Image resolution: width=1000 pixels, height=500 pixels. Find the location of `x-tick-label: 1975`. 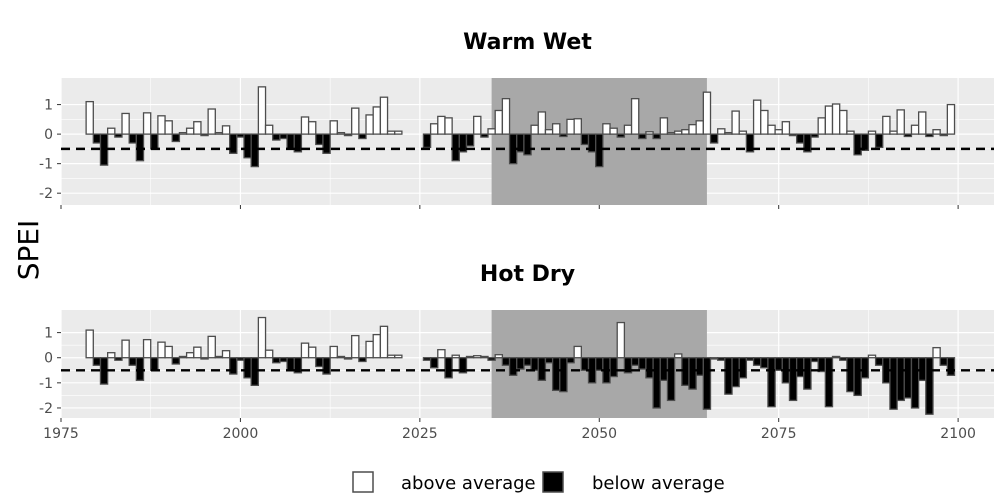

x-tick-label: 1975 is located at coordinates (61, 434).